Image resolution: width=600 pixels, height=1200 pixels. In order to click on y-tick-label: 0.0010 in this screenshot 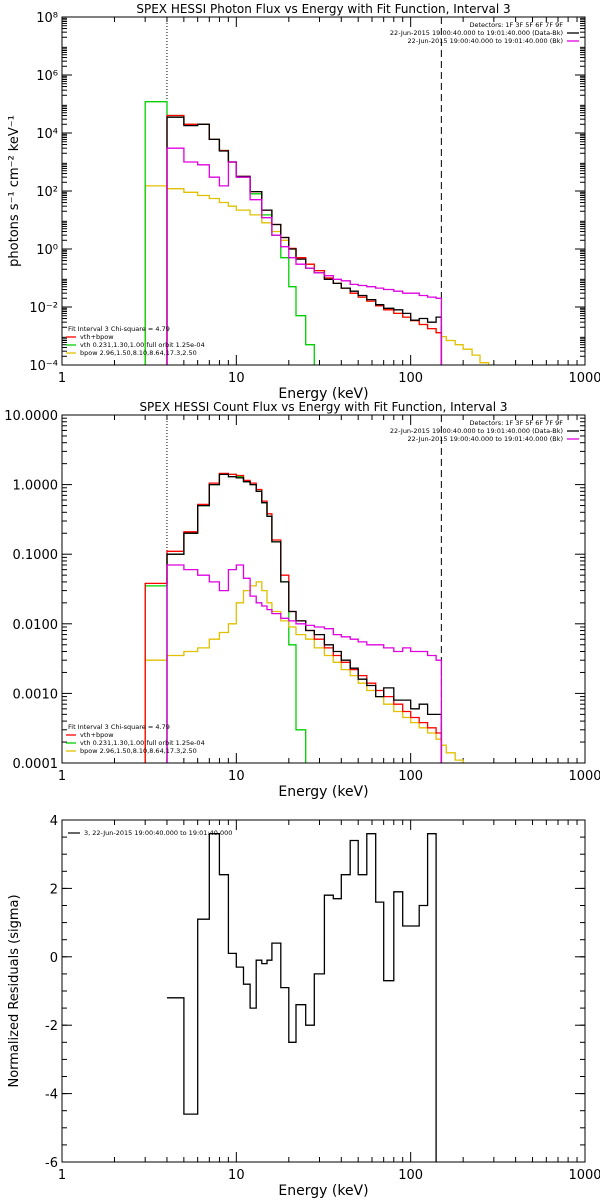, I will do `click(36, 694)`.